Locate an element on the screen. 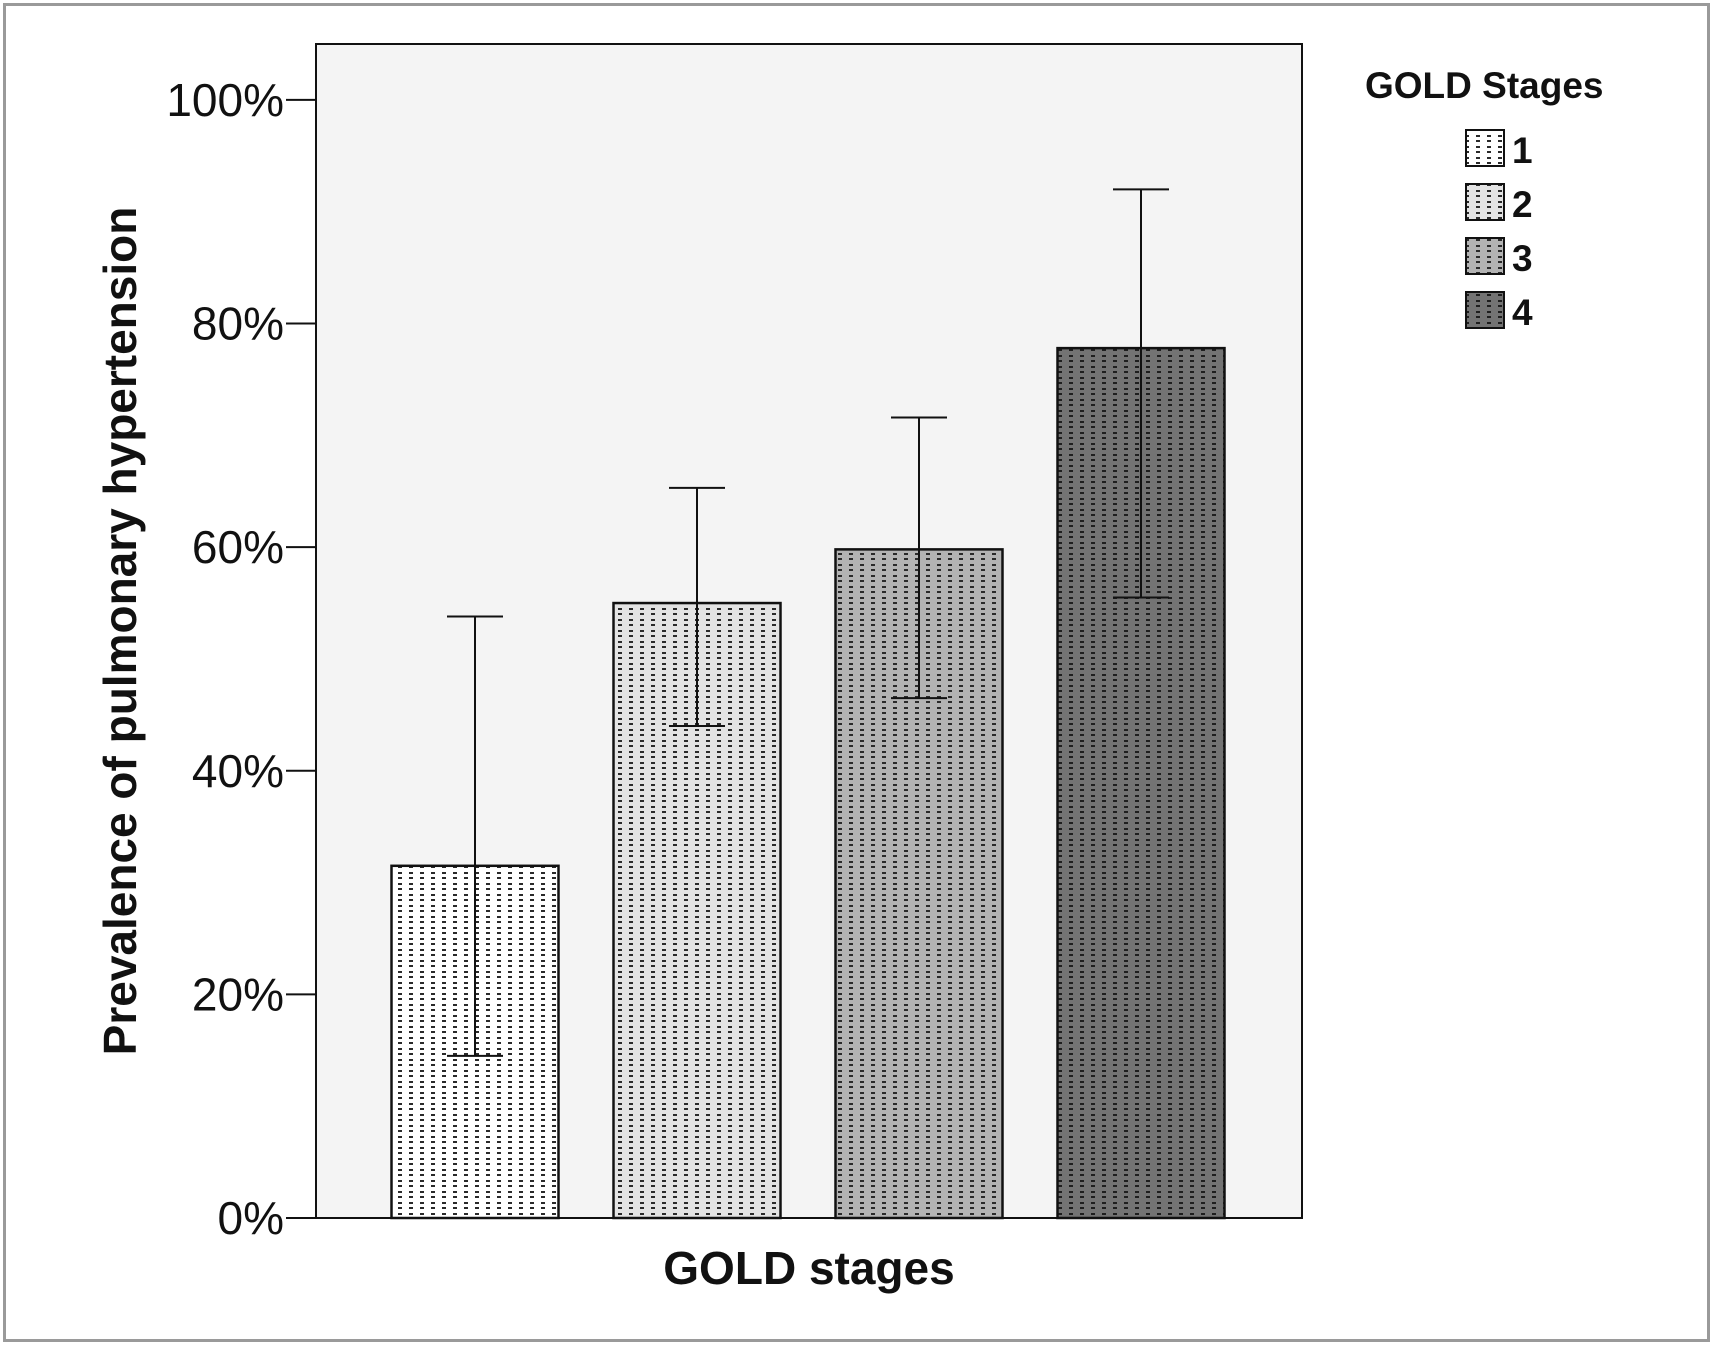 This screenshot has width=1717, height=1349. legend-label-4: 4 is located at coordinates (1522, 312).